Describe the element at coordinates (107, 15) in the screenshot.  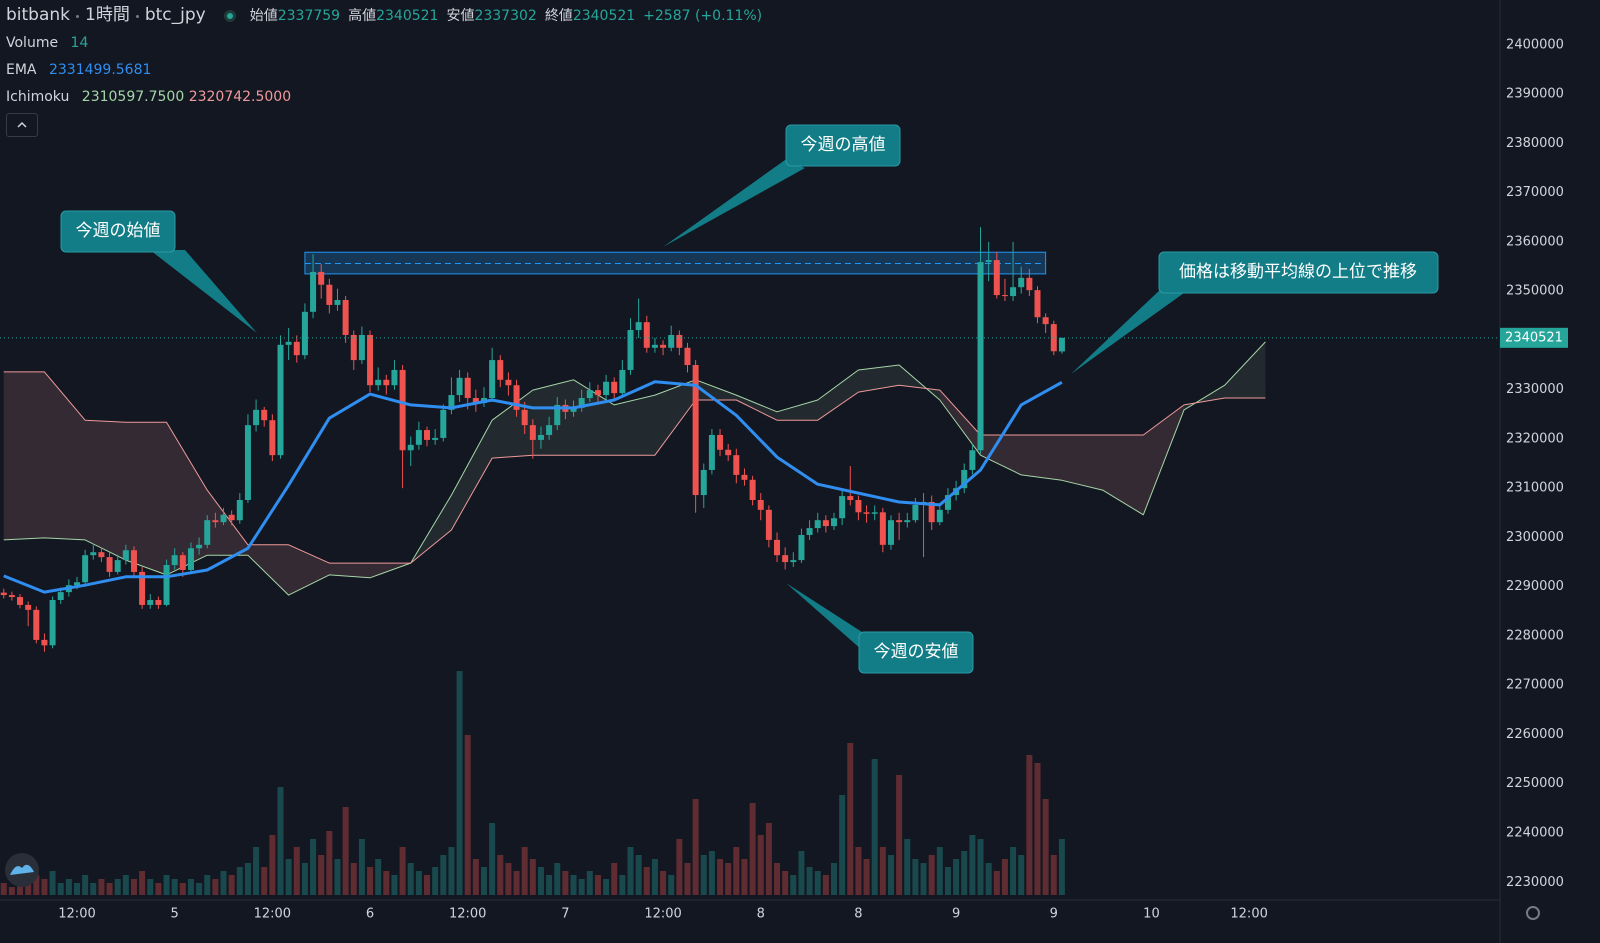
I see `interval: 1時間` at that location.